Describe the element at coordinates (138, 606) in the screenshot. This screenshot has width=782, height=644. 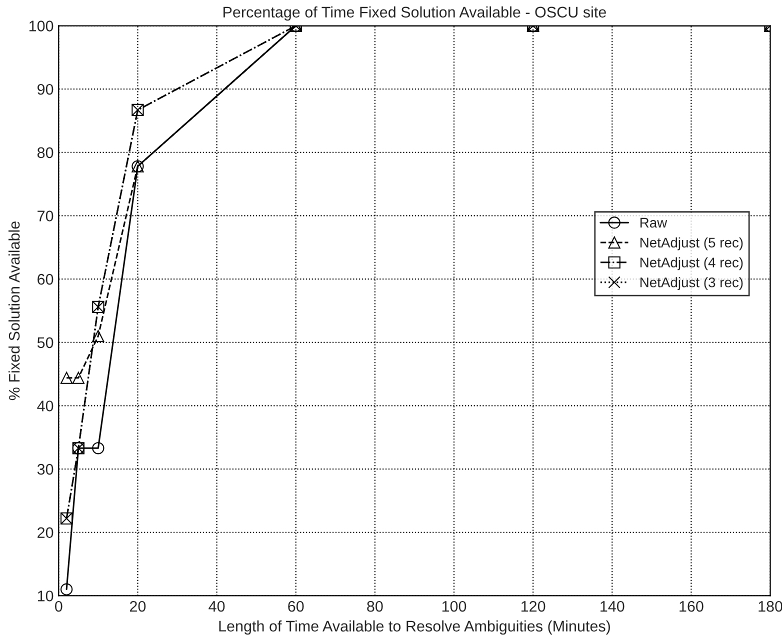
I see `x-tick-label: 20` at that location.